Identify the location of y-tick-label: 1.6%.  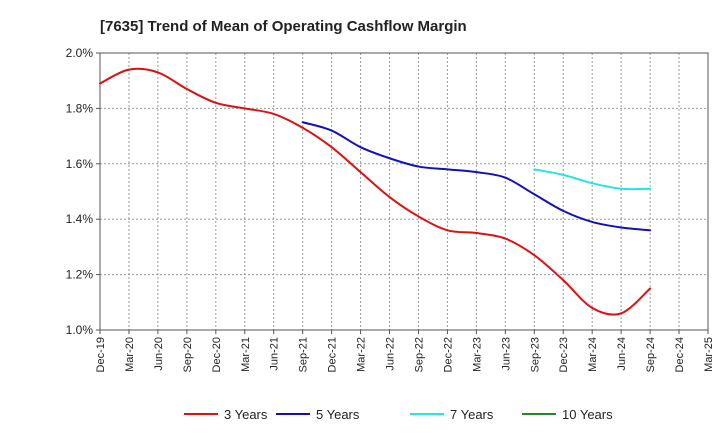
(80, 164).